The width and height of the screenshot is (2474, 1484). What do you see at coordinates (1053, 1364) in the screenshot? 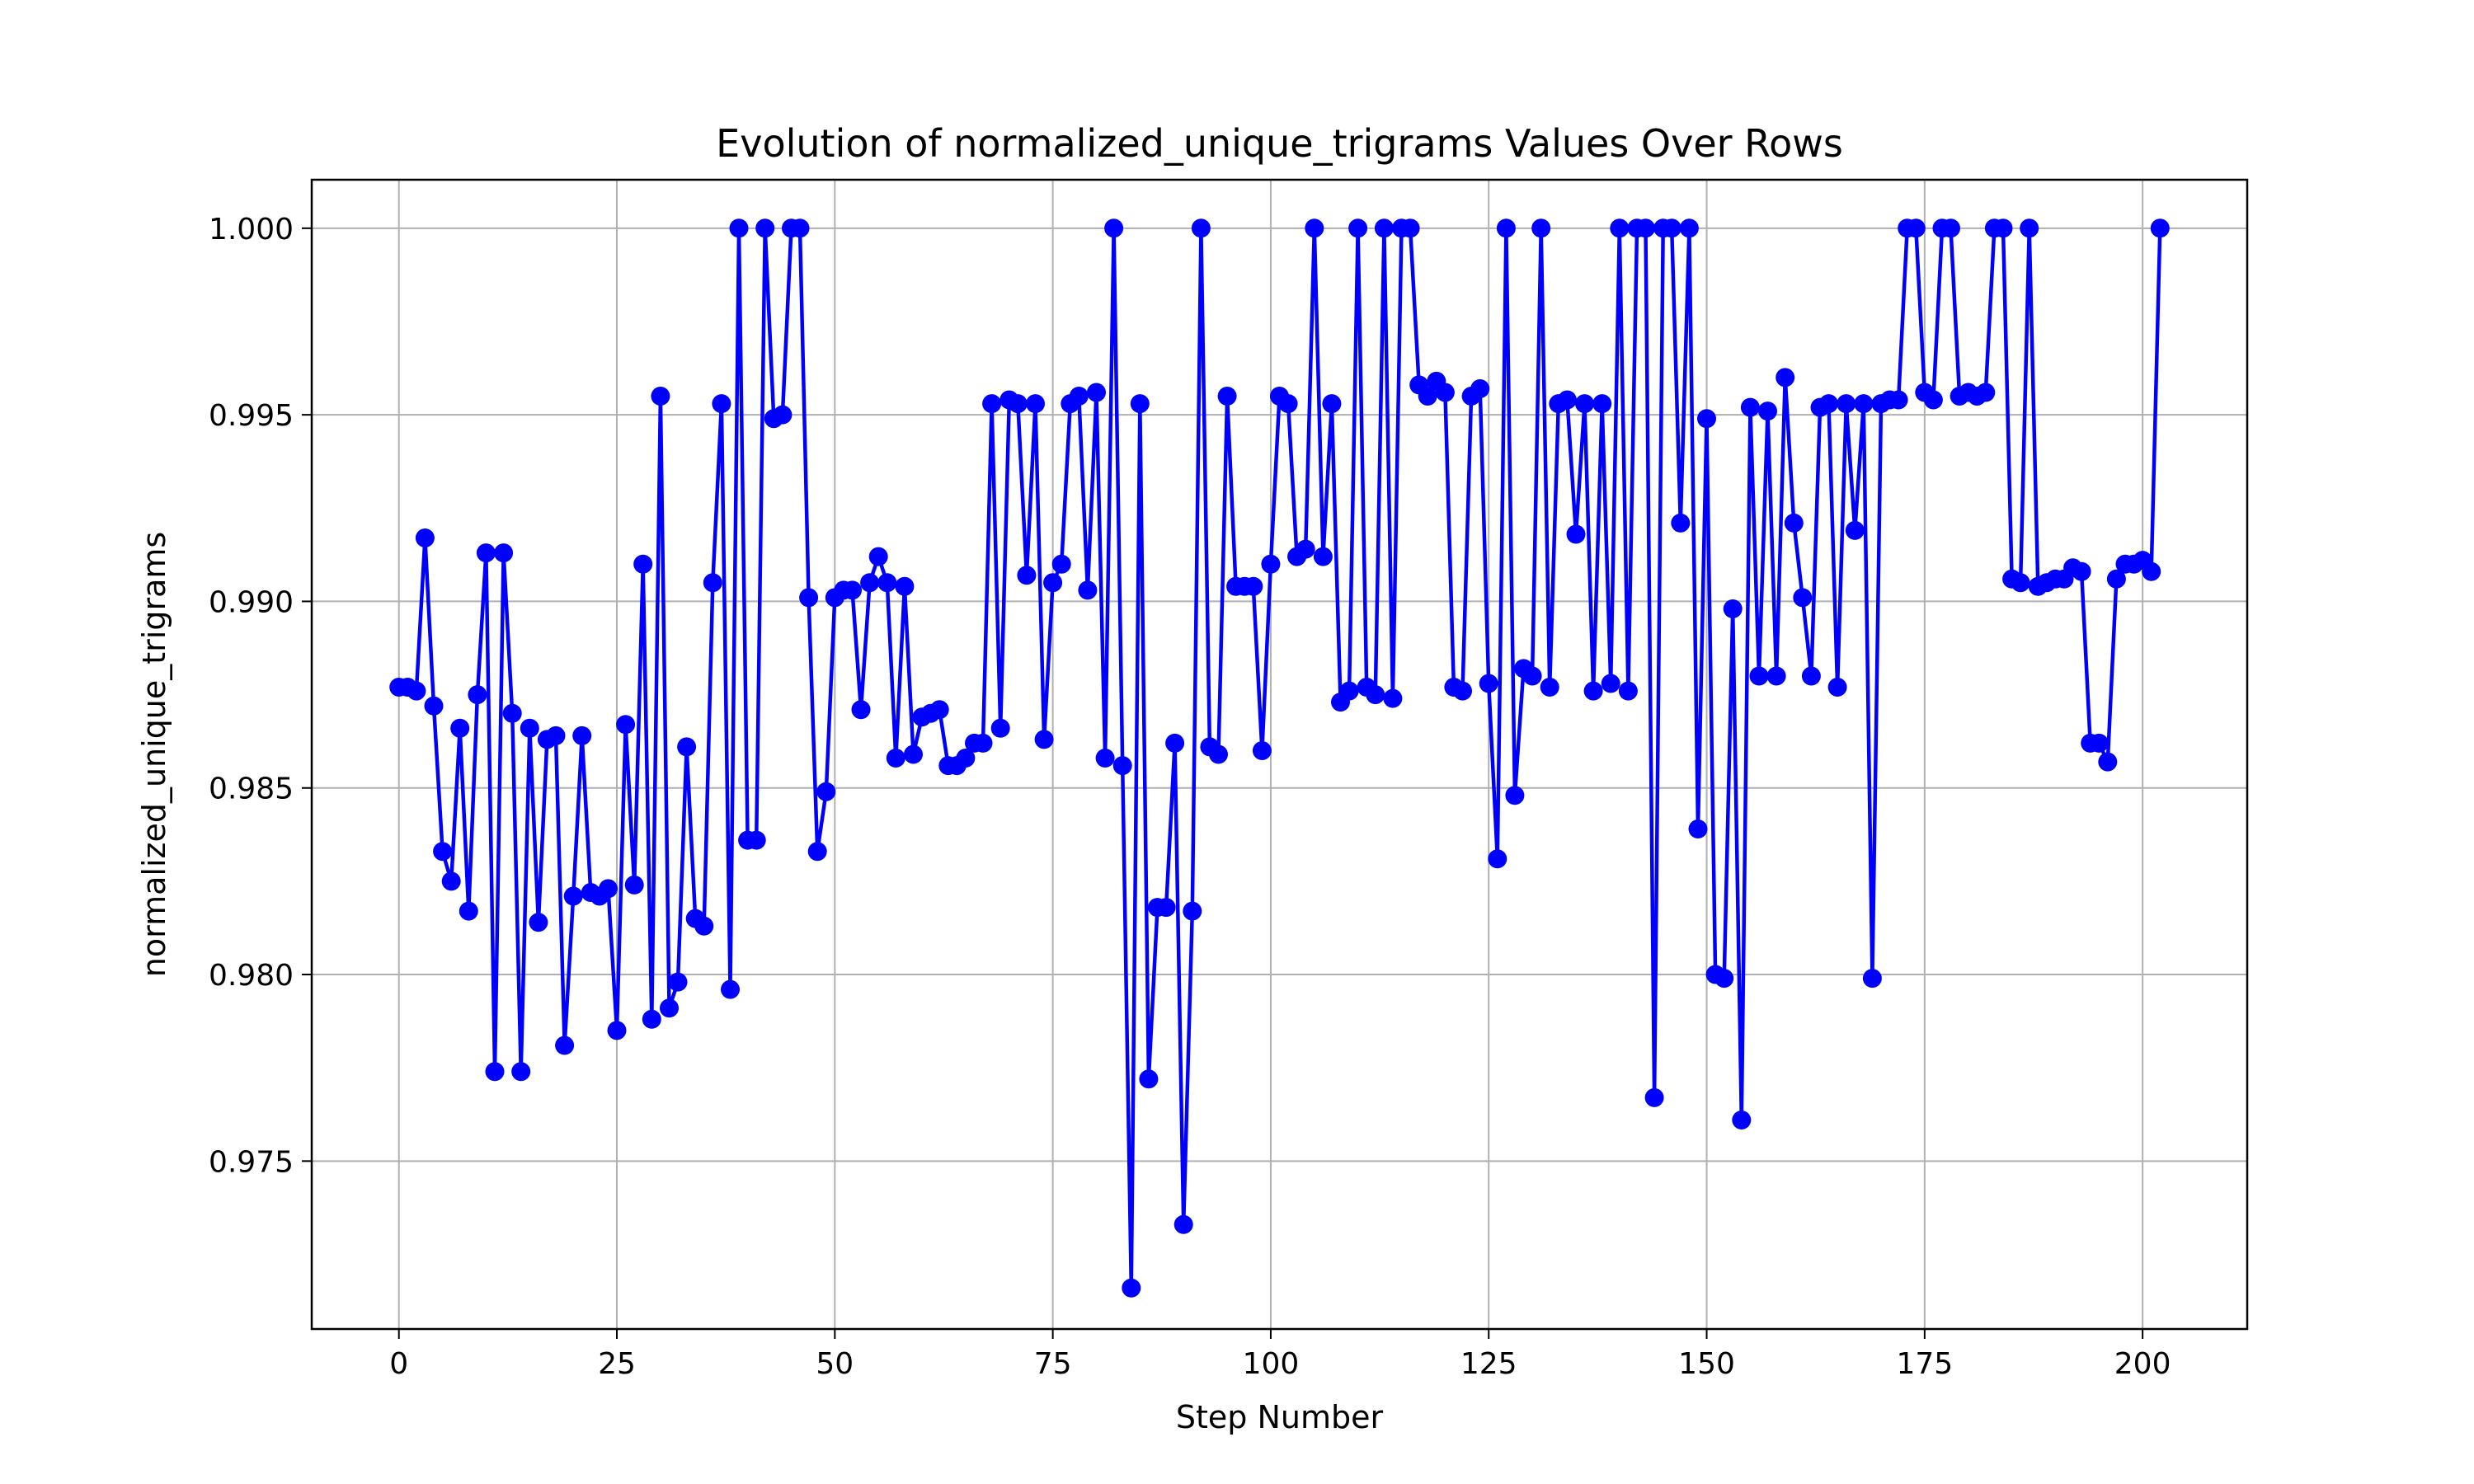
I see `x-tick-label: 75` at bounding box center [1053, 1364].